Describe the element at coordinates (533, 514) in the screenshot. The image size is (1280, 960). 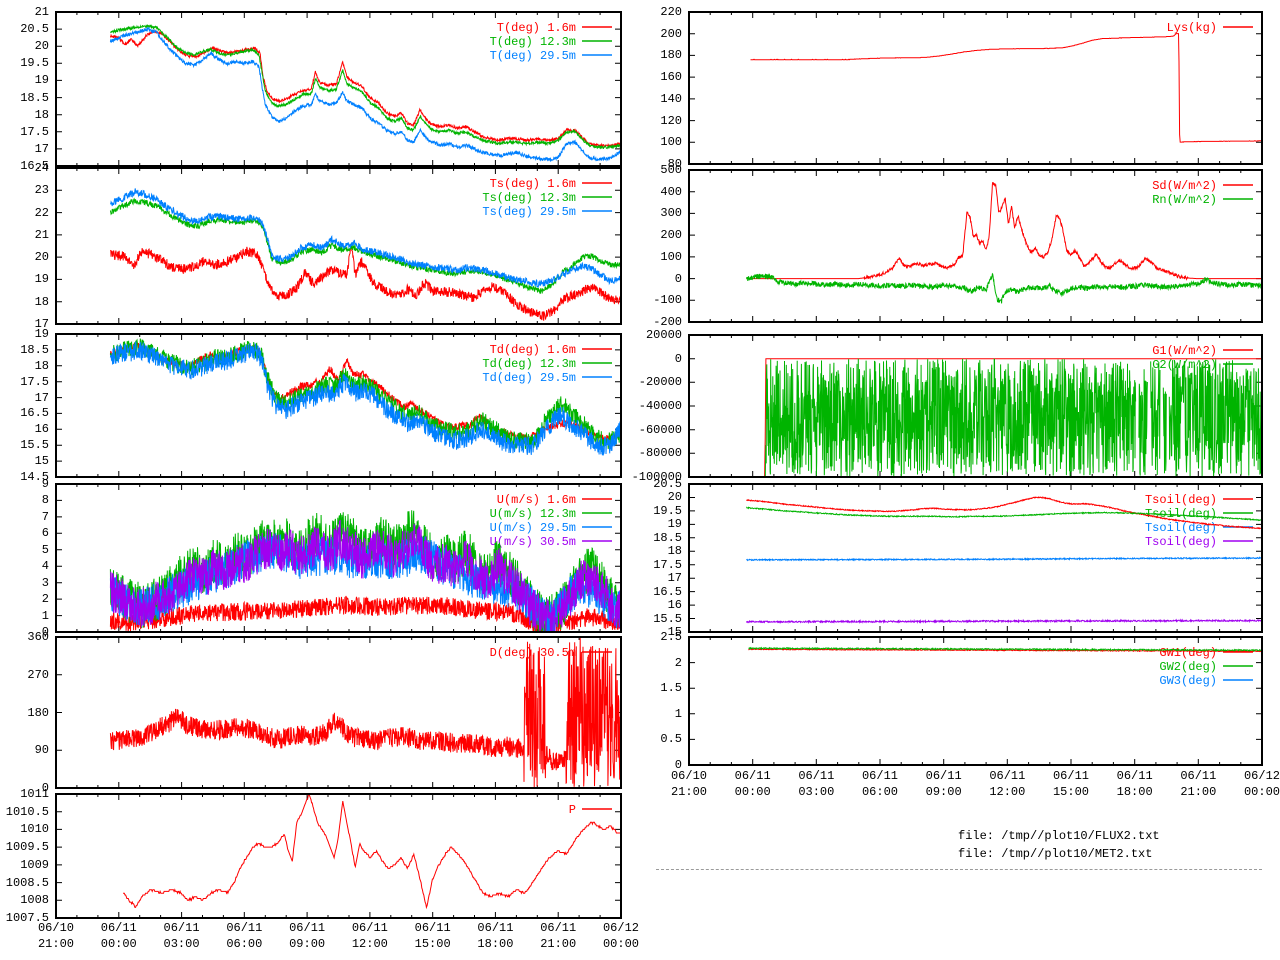
I see `legend-label: U(m/s) 12.3m` at that location.